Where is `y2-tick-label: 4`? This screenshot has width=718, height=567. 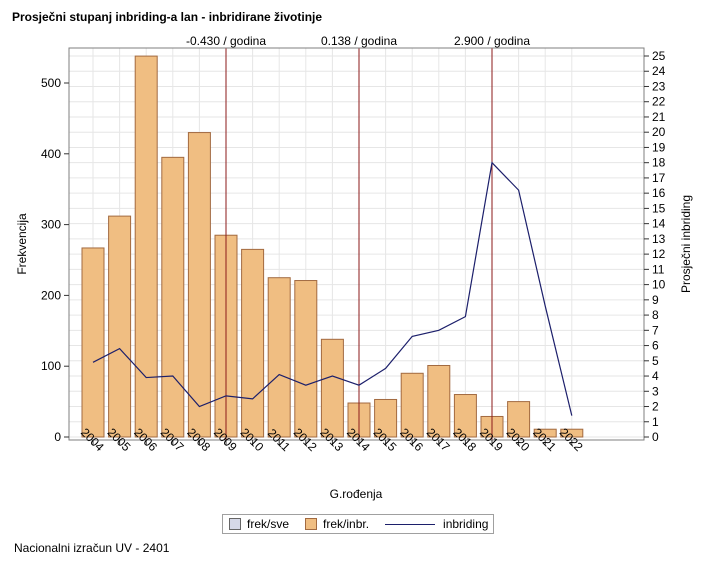
y2-tick-label: 4 is located at coordinates (655, 376).